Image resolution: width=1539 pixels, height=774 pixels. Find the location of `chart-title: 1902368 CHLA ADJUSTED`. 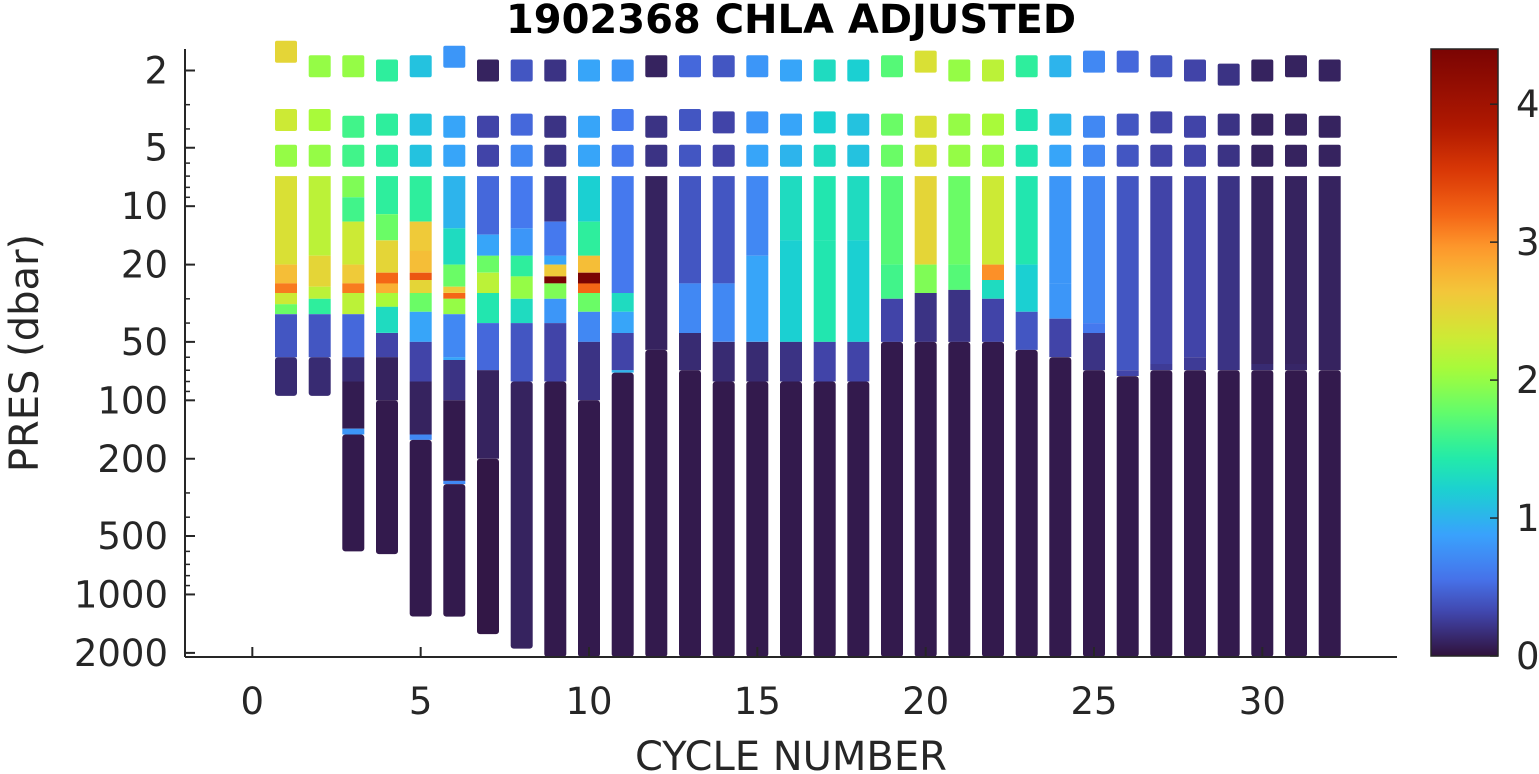

chart-title: 1902368 CHLA ADJUSTED is located at coordinates (791, 21).